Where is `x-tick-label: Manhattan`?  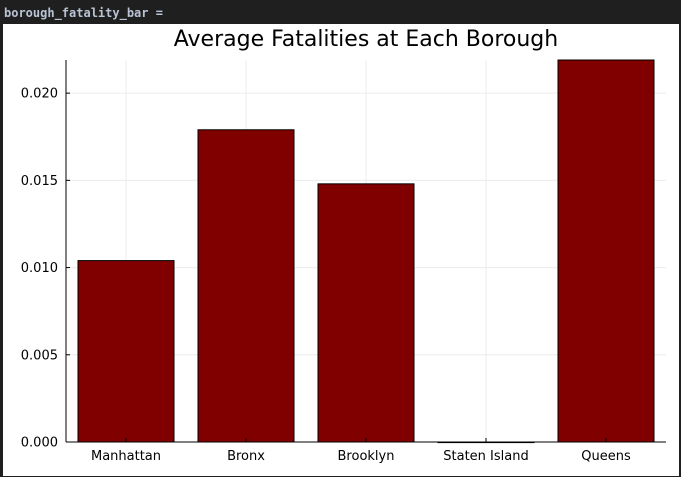
x-tick-label: Manhattan is located at coordinates (126, 456).